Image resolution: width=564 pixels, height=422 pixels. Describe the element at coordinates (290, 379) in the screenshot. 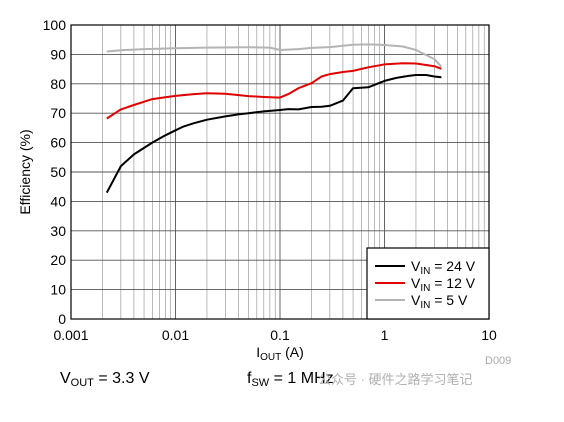

I see `fsw-condition: fSW = 1 MHz` at that location.